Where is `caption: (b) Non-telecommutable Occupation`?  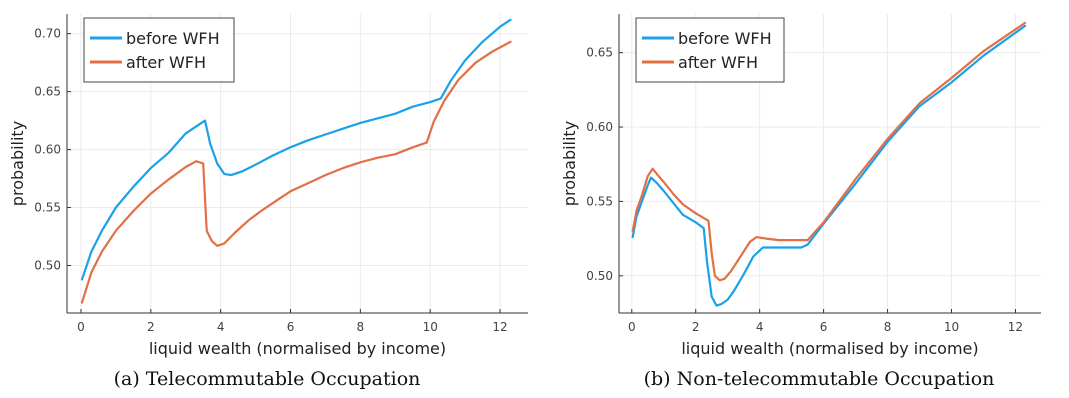
caption: (b) Non-telecommutable Occupation is located at coordinates (819, 379).